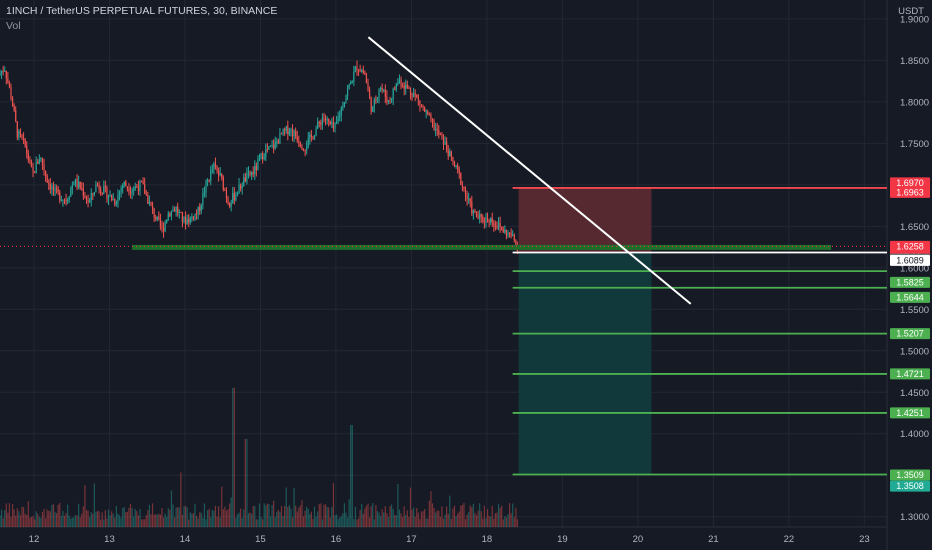 This screenshot has width=932, height=550. Describe the element at coordinates (910, 183) in the screenshot. I see `price-label-text: 1.6970` at that location.